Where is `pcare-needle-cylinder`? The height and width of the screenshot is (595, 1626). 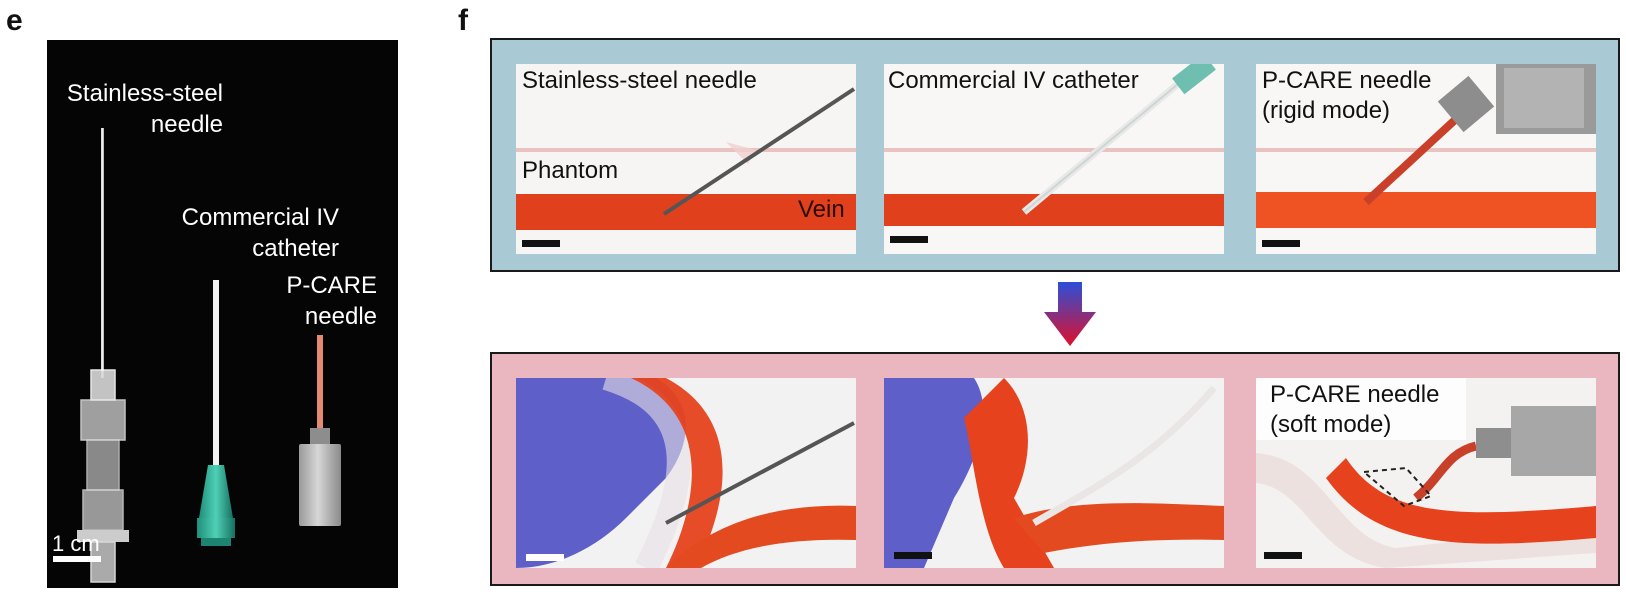
pcare-needle-cylinder is located at coordinates (320, 485).